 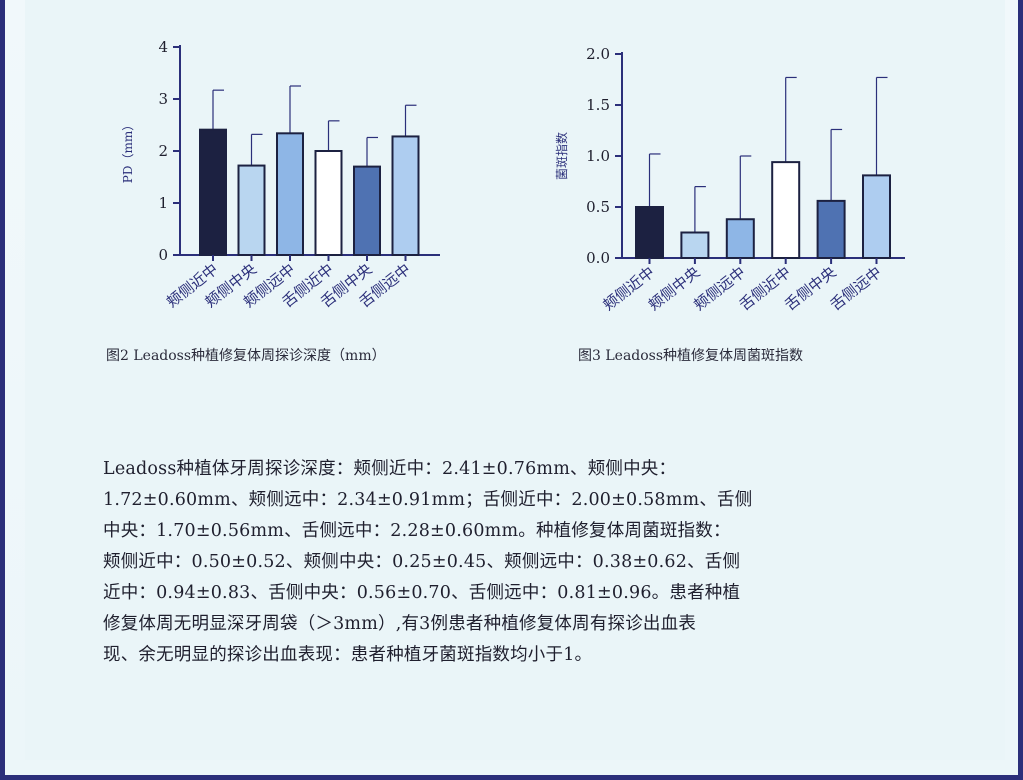 I want to click on chart1-y-tick-label: 1, so click(x=163, y=203).